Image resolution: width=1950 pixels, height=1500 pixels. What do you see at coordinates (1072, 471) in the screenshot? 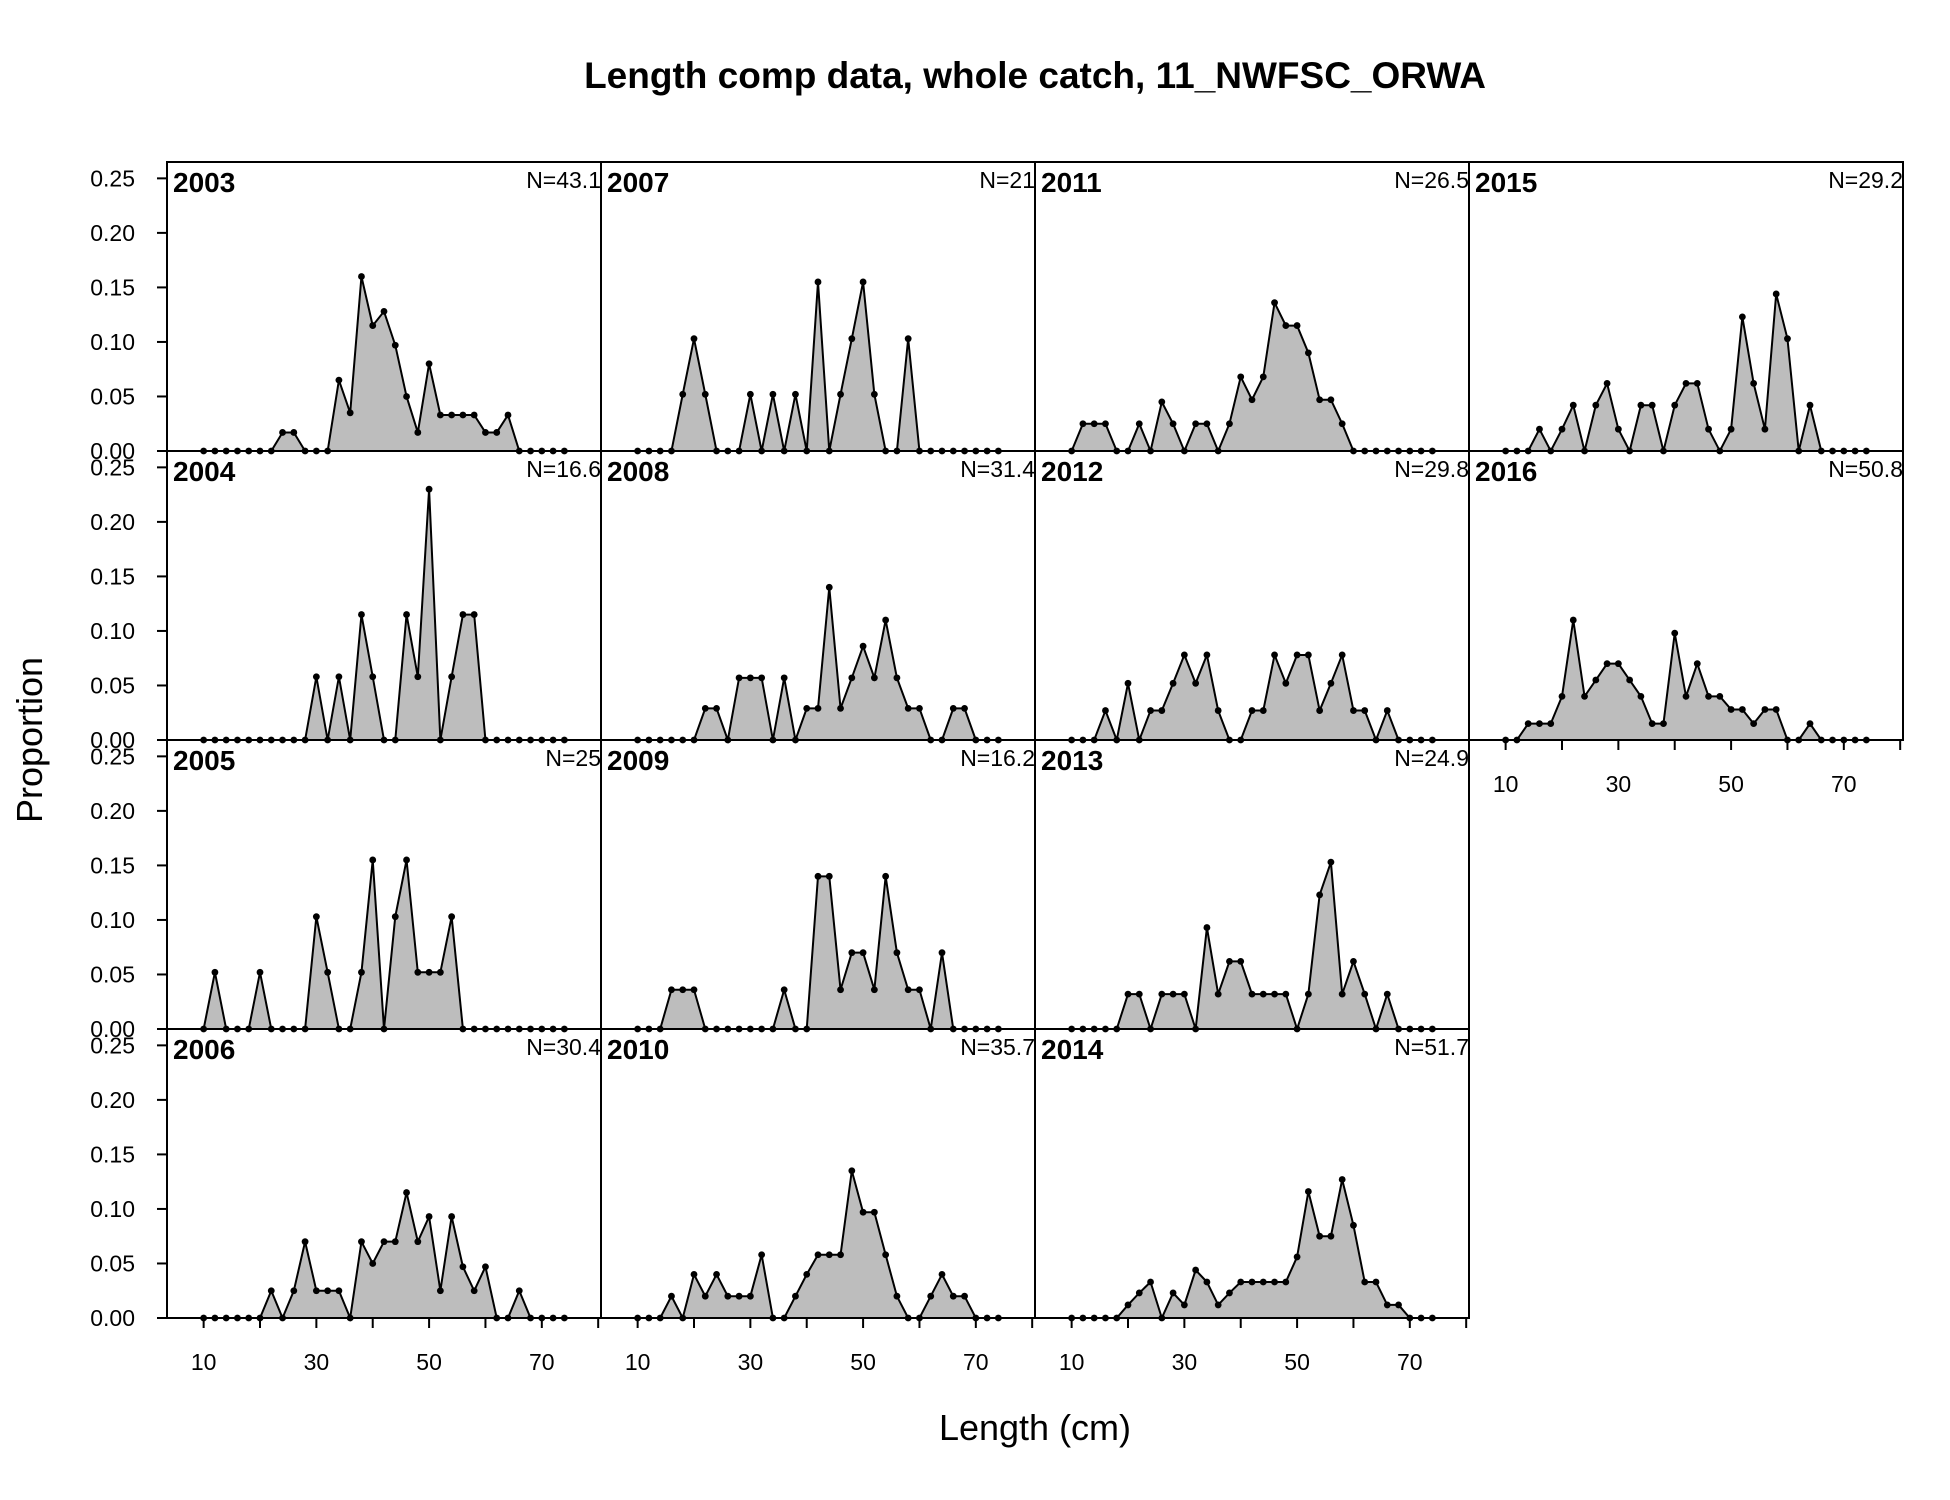
I see `panel-year: 2012` at bounding box center [1072, 471].